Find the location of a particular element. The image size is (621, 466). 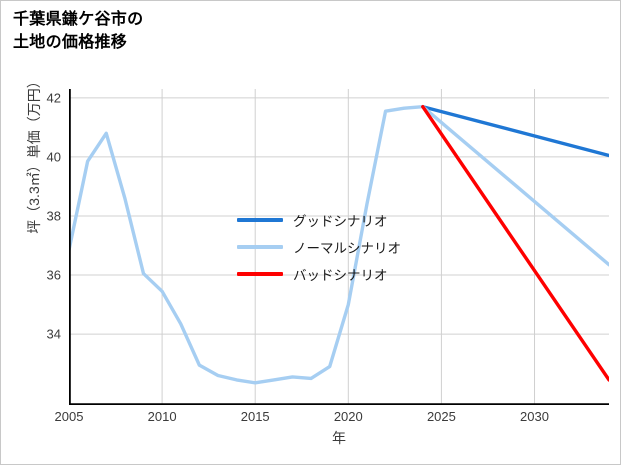

legend-label: グッドシナリオ is located at coordinates (340, 221).